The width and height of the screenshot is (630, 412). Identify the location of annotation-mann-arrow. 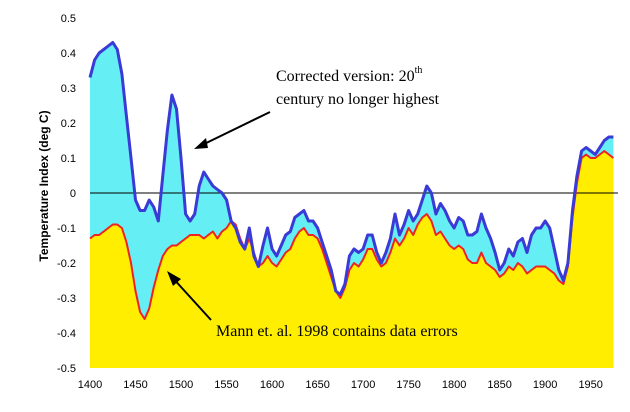
(191, 298).